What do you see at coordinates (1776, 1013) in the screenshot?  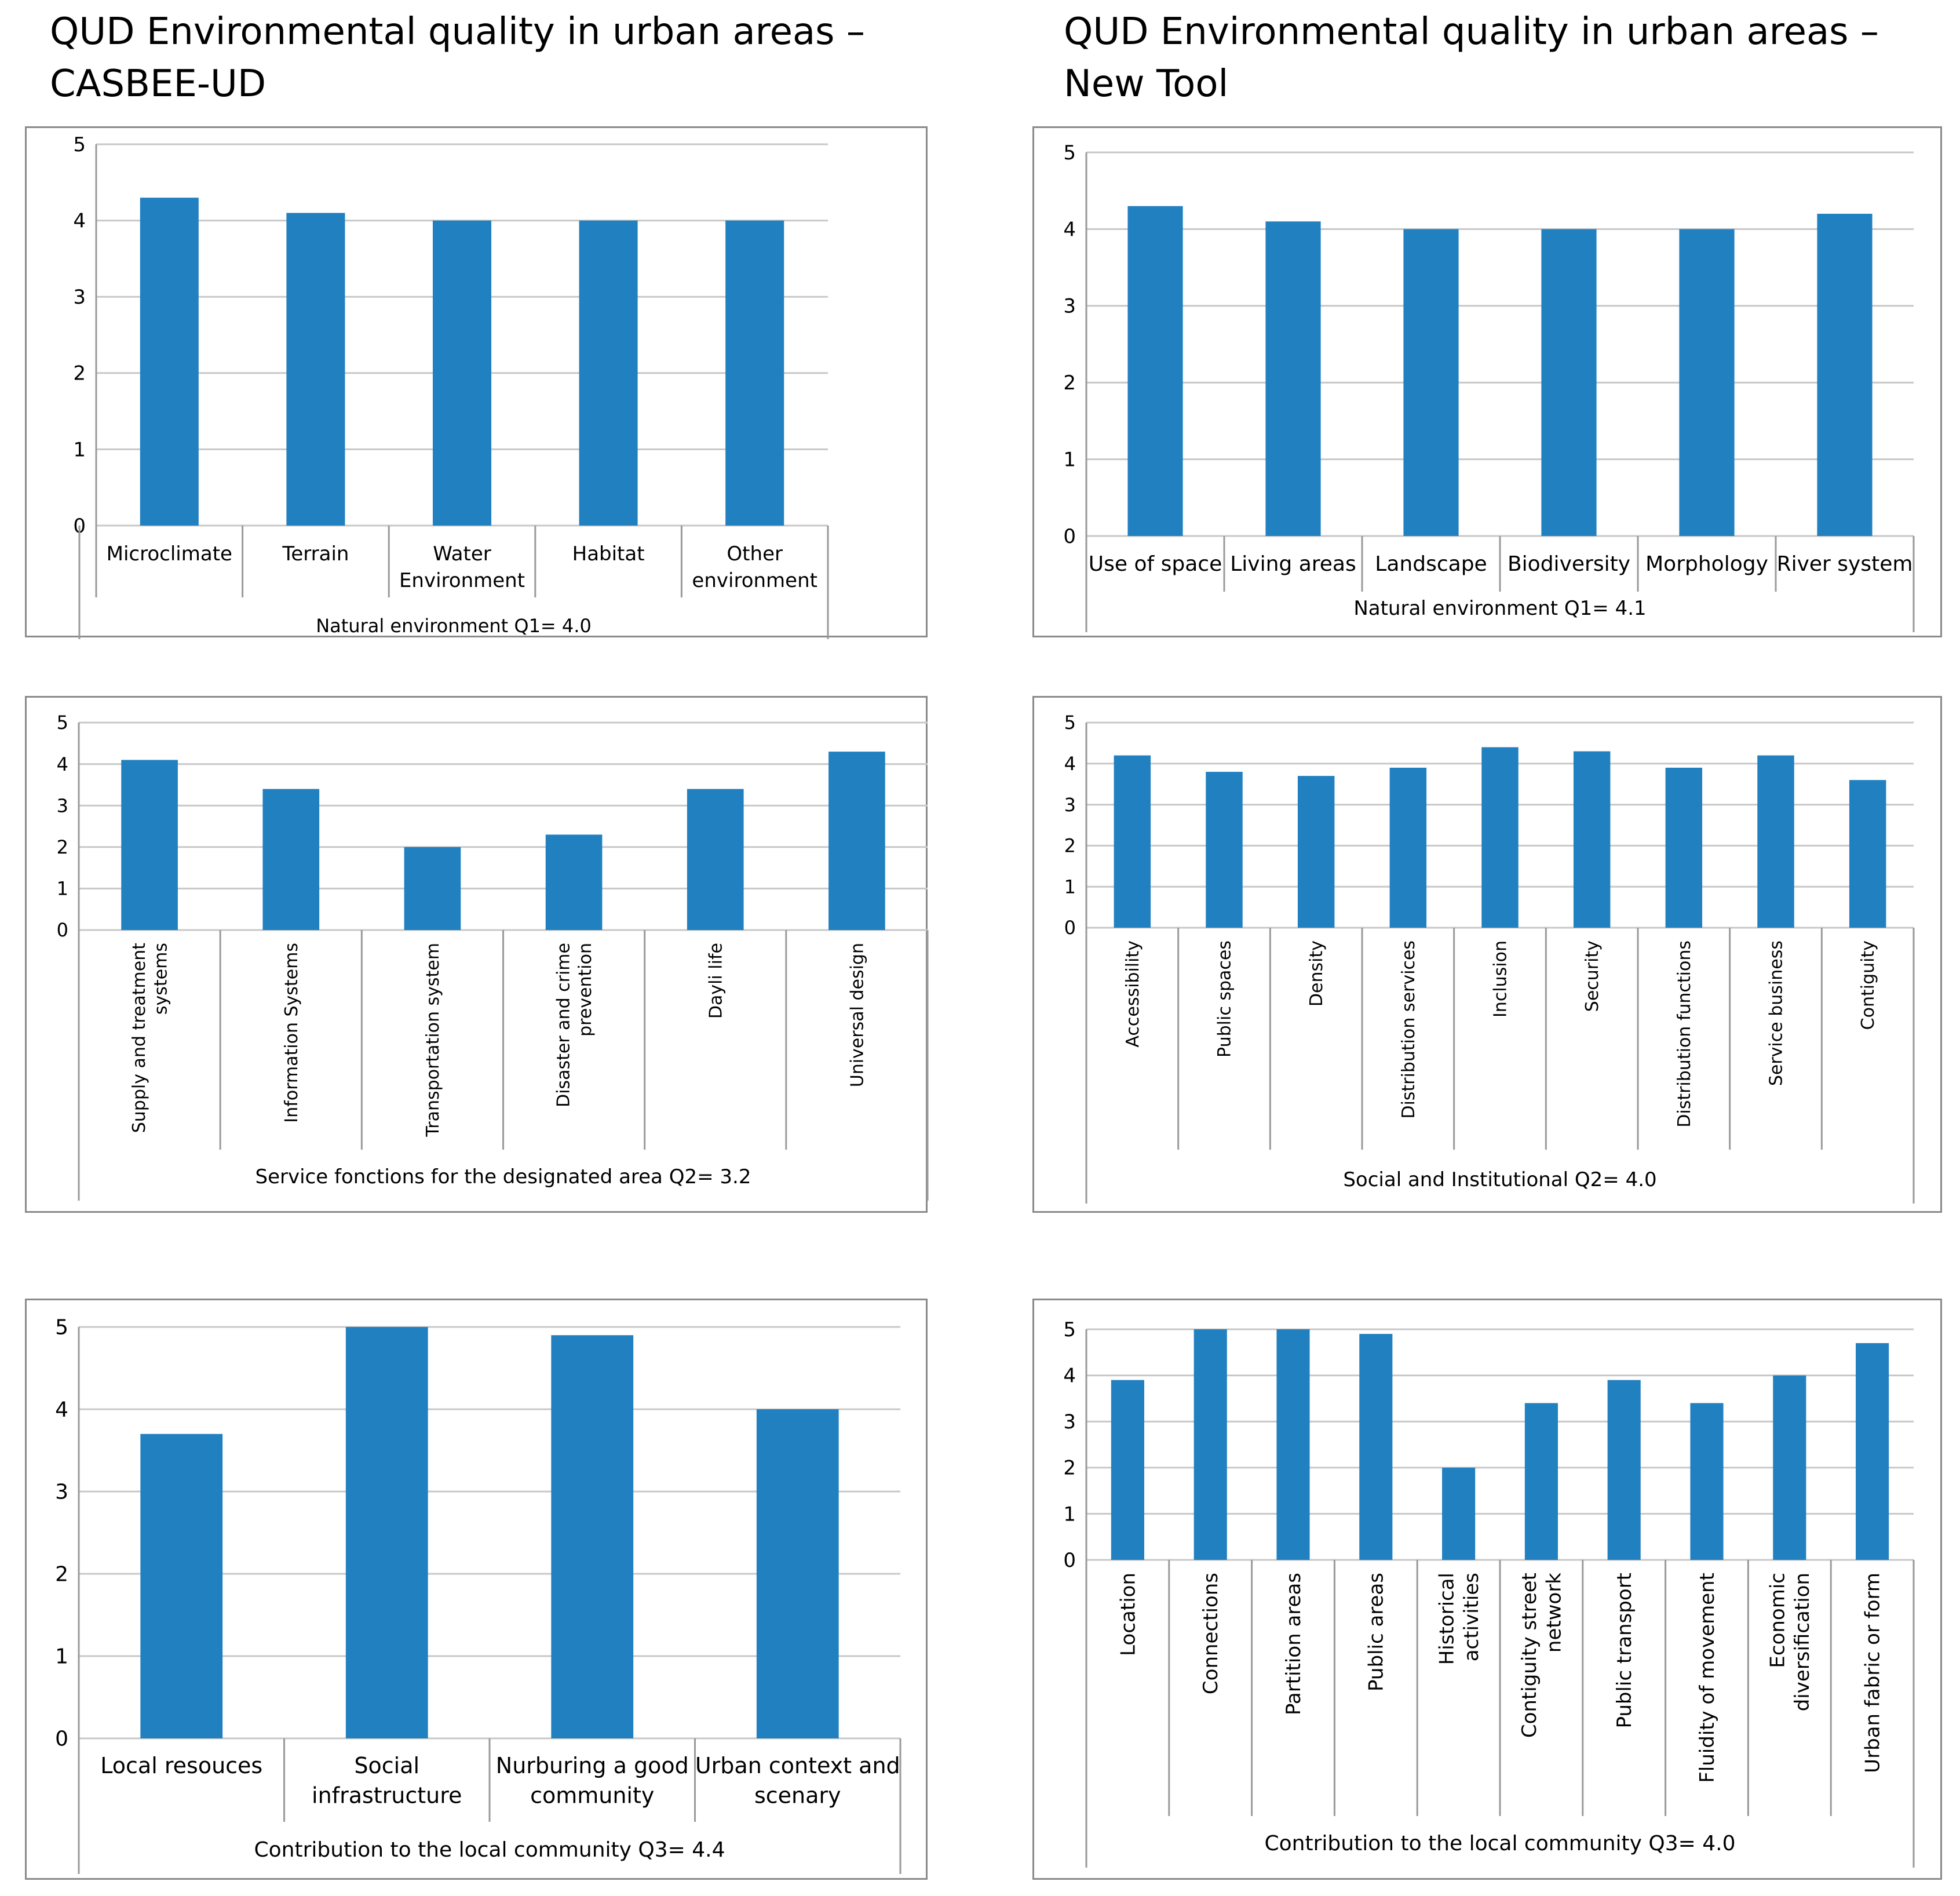 I see `category-label: Service business` at bounding box center [1776, 1013].